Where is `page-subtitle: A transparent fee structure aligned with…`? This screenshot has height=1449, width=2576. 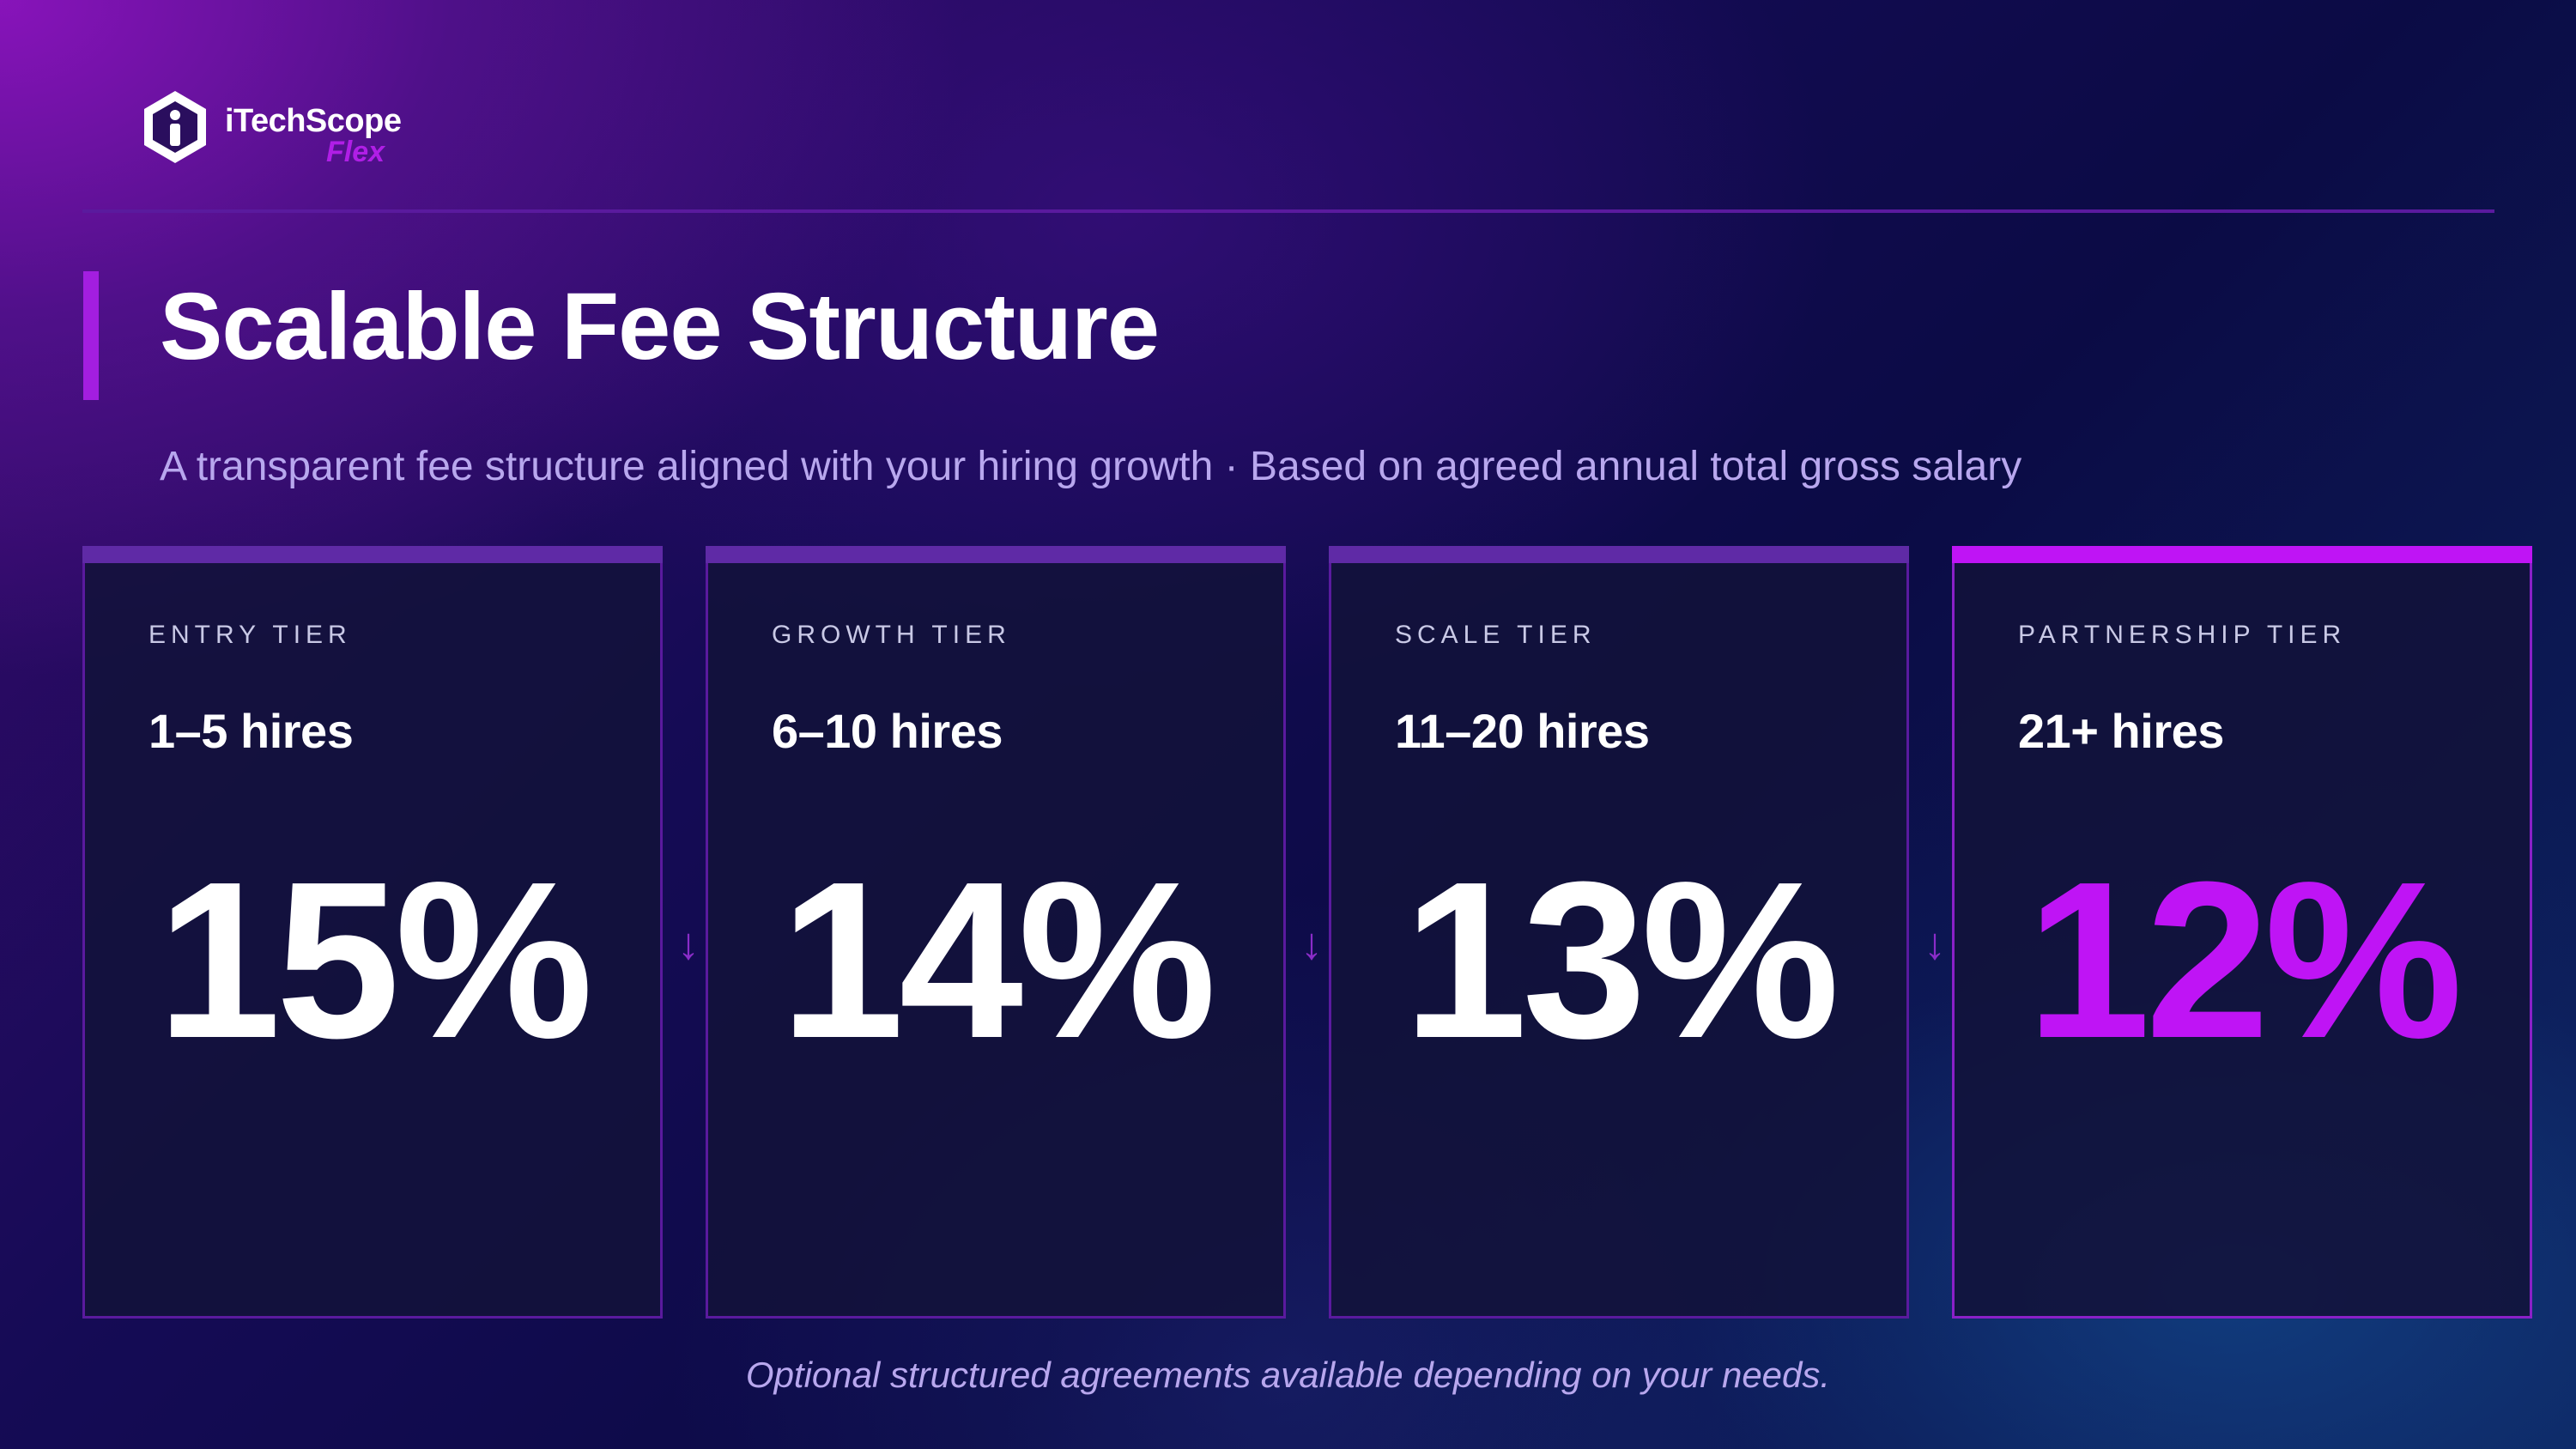 page-subtitle: A transparent fee structure aligned with… is located at coordinates (1091, 466).